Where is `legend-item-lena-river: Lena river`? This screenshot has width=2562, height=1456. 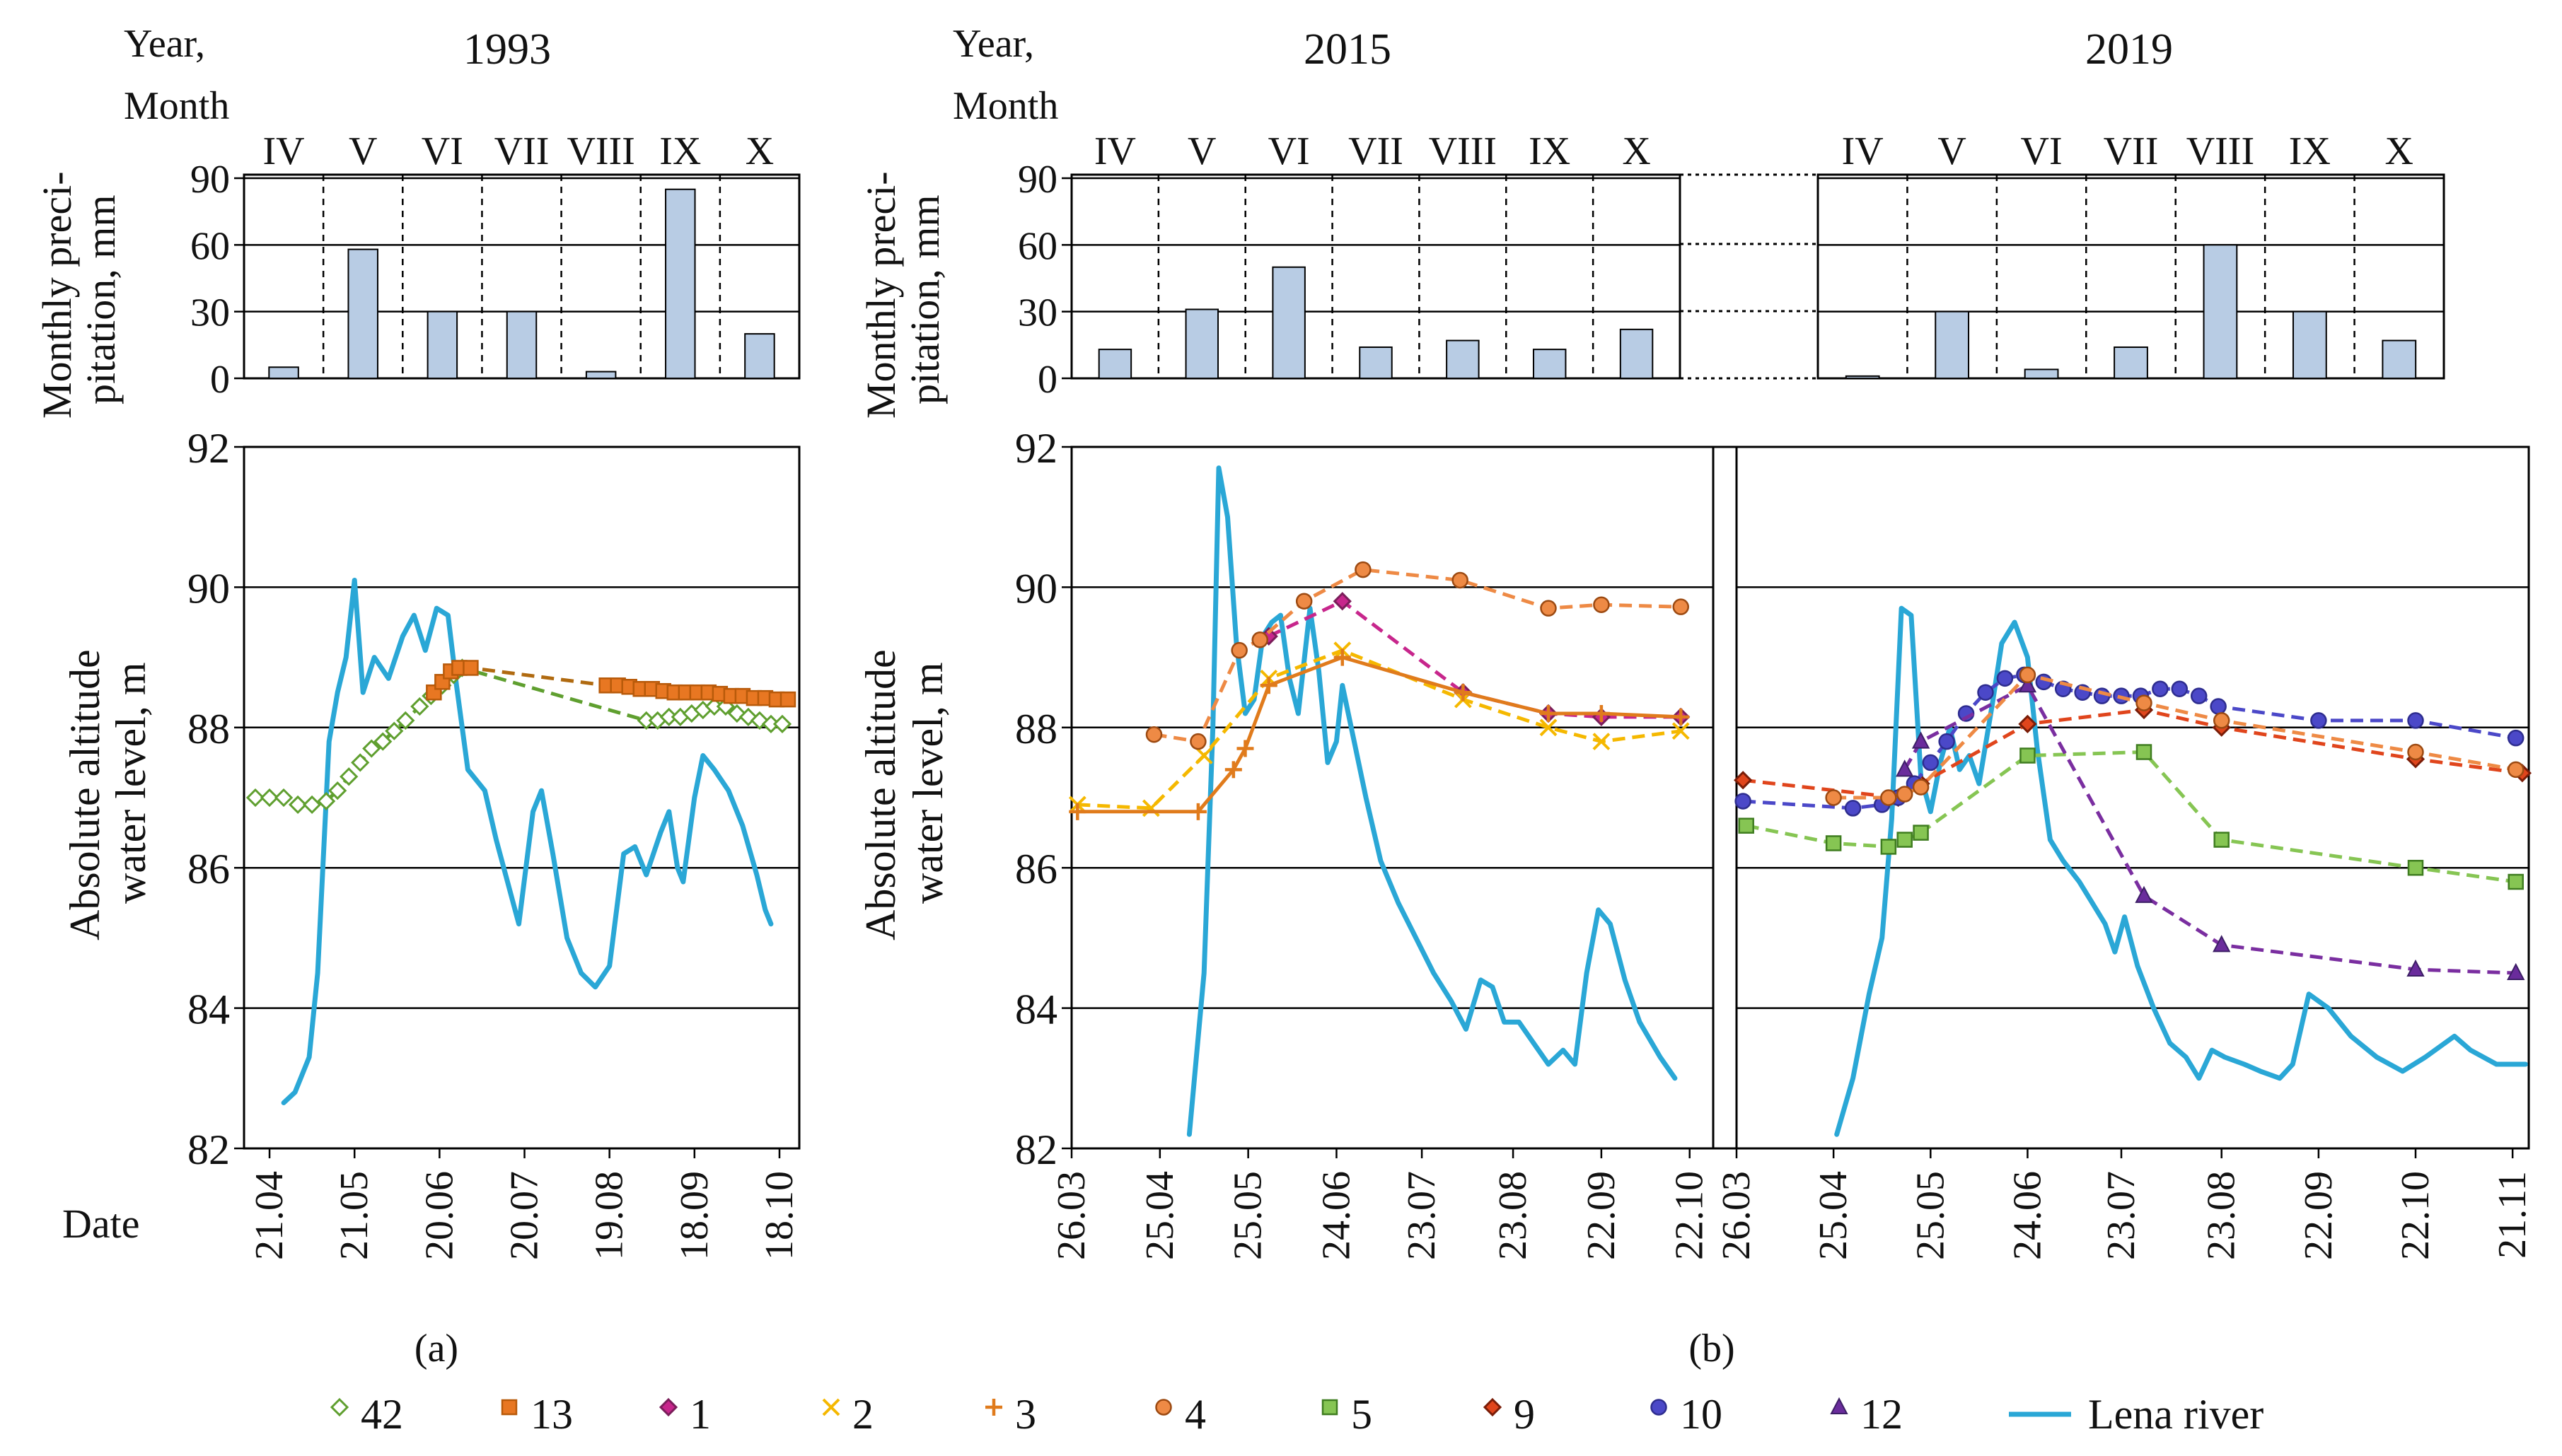
legend-item-lena-river: Lena river is located at coordinates (2136, 1415).